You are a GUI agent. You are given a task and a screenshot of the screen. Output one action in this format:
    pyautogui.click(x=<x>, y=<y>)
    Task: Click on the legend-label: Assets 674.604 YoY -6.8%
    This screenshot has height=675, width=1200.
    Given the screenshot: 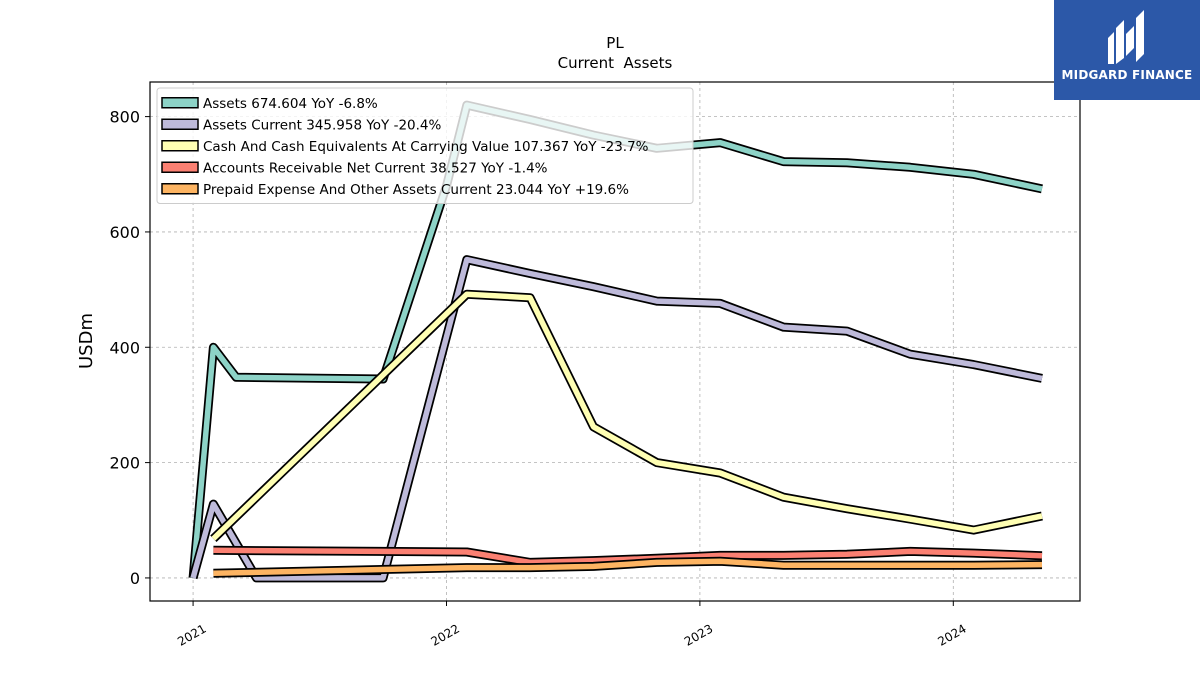 What is the action you would take?
    pyautogui.click(x=290, y=104)
    